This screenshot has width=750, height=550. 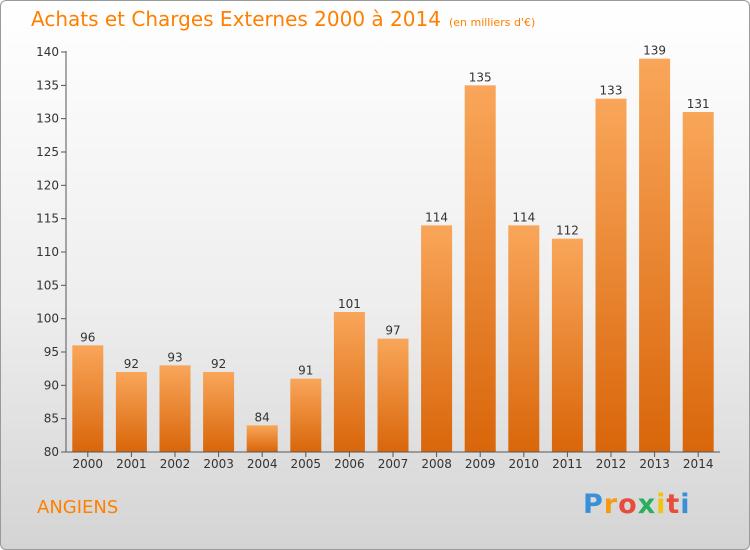 I want to click on y-tick-label: 140, so click(x=47, y=52).